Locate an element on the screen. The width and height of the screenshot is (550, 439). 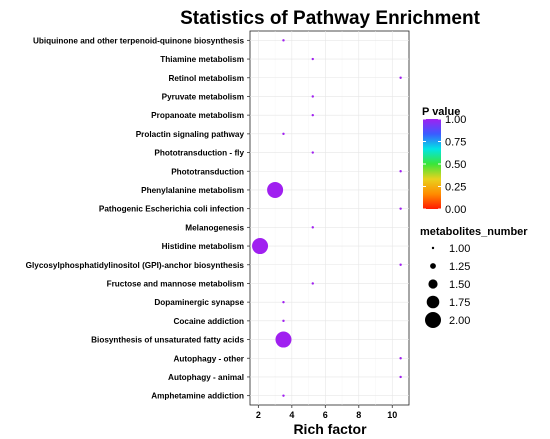
y-tick-label: Cocaine addiction is located at coordinates (208, 321).